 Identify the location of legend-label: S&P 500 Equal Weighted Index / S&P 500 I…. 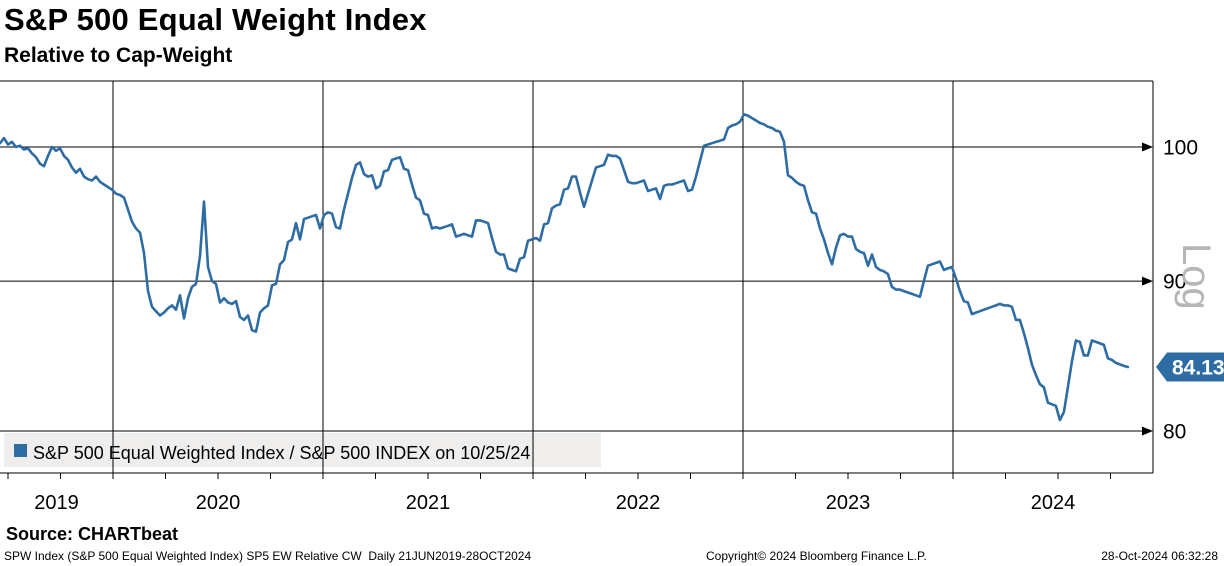
(281, 453).